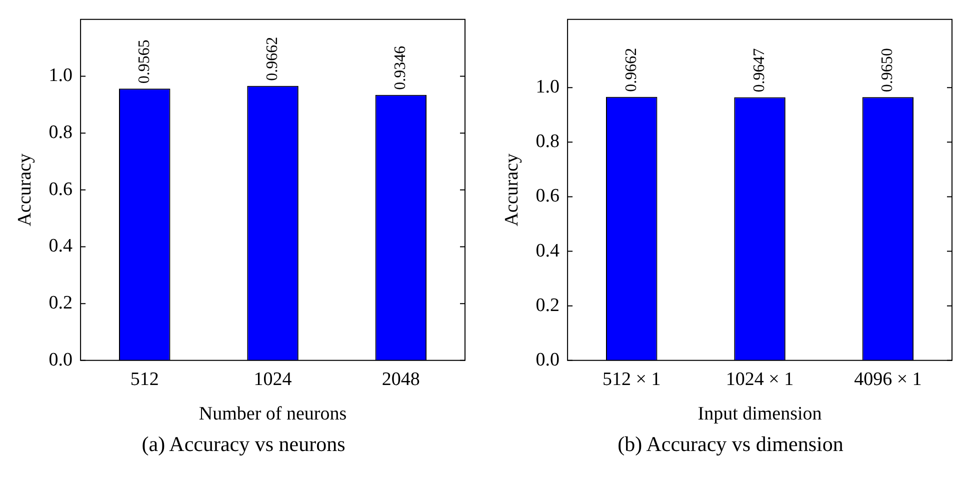  Describe the element at coordinates (401, 68) in the screenshot. I see `data-label: 0.9346` at that location.